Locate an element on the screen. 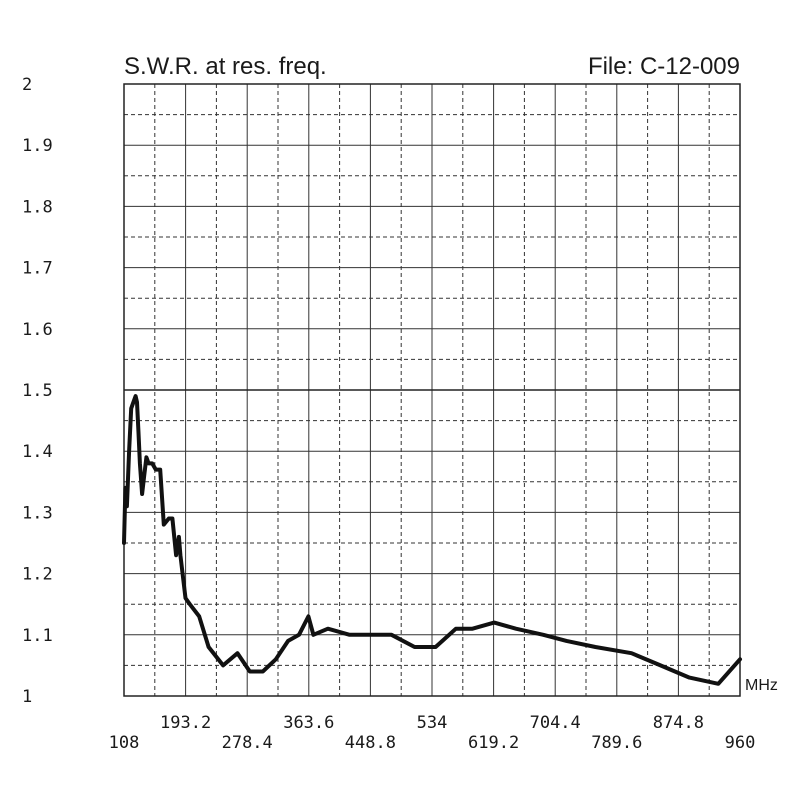 The height and width of the screenshot is (800, 800). x-tick-label: 960 is located at coordinates (740, 743).